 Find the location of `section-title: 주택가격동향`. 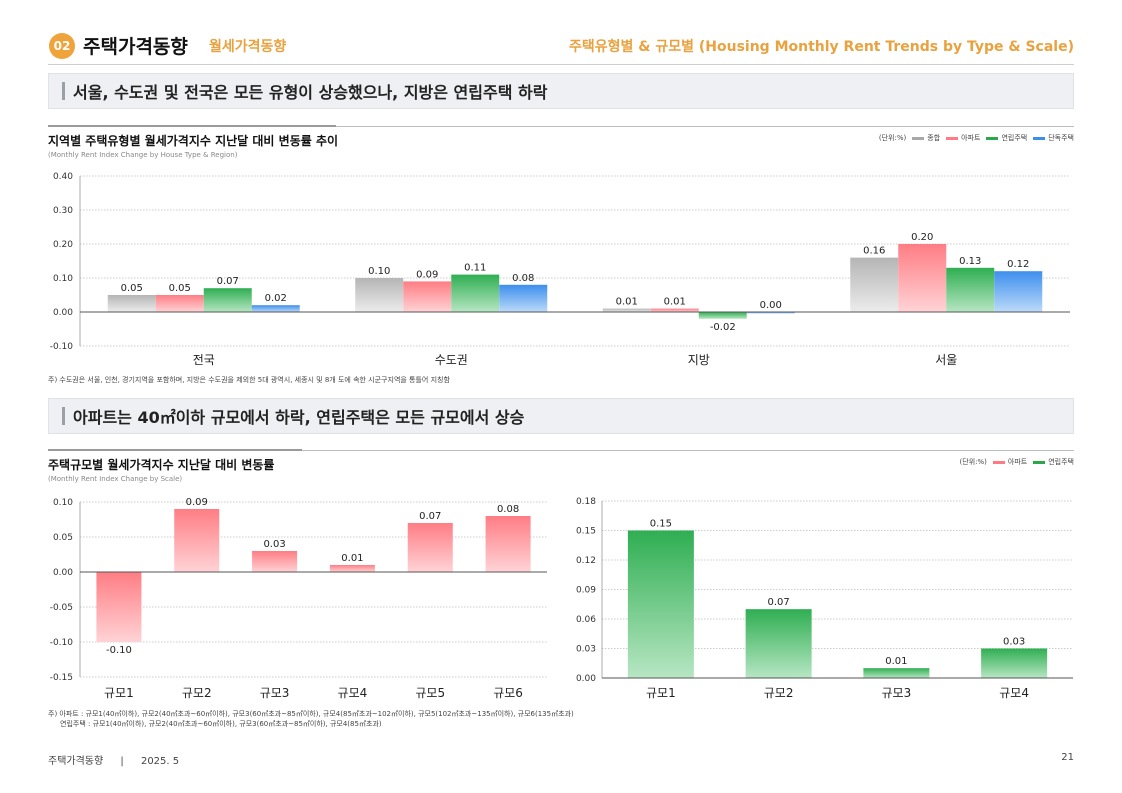

section-title: 주택가격동향 is located at coordinates (135, 47).